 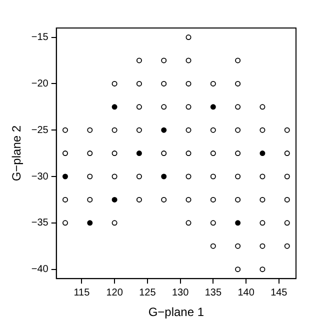 What do you see at coordinates (40, 130) in the screenshot?
I see `y-tick-label: −25` at bounding box center [40, 130].